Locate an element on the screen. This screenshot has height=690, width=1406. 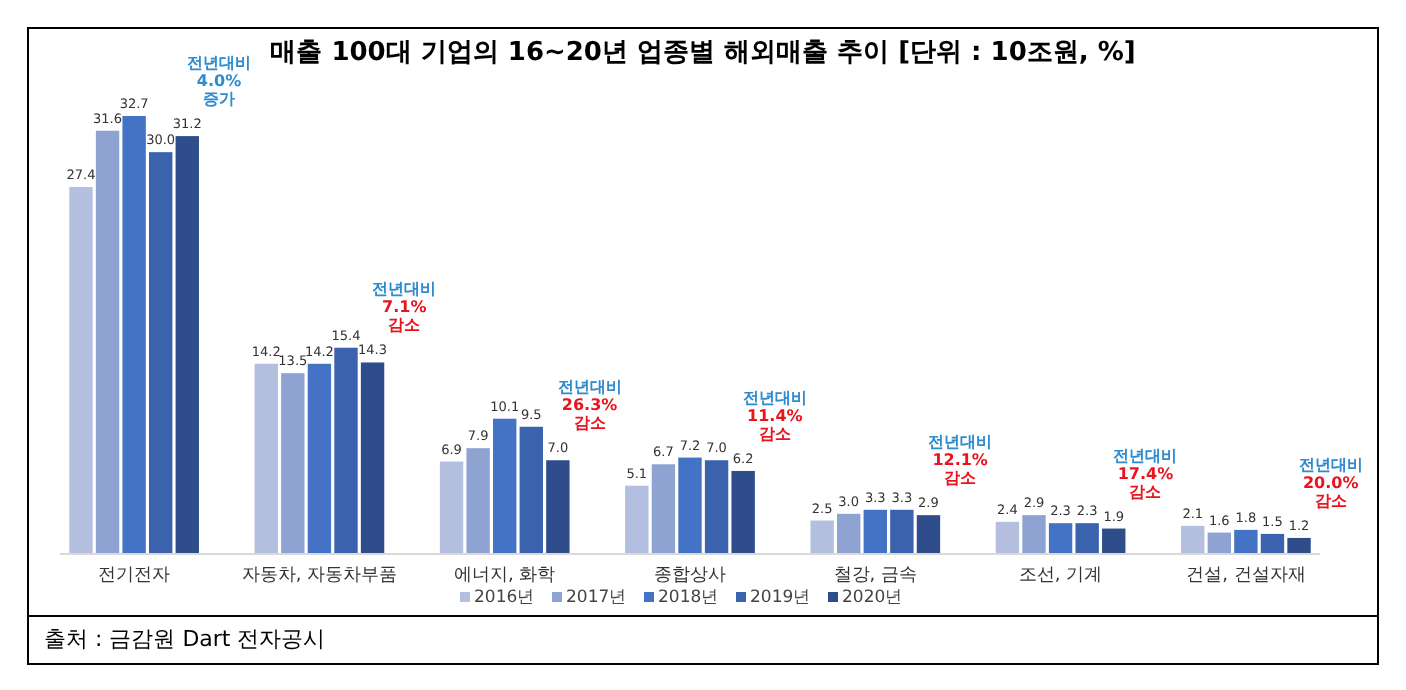
annotation: 전년대비 7.1% 감소 is located at coordinates (404, 307).